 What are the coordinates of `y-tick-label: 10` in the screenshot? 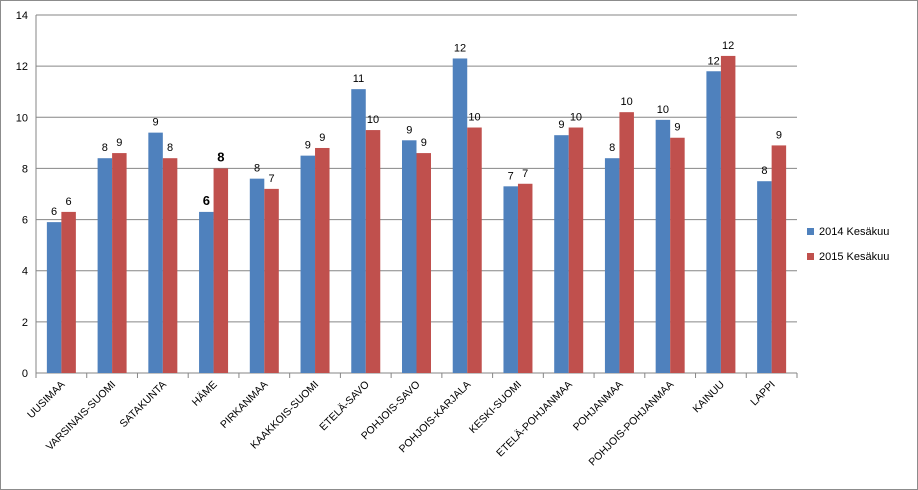 It's located at (22, 118).